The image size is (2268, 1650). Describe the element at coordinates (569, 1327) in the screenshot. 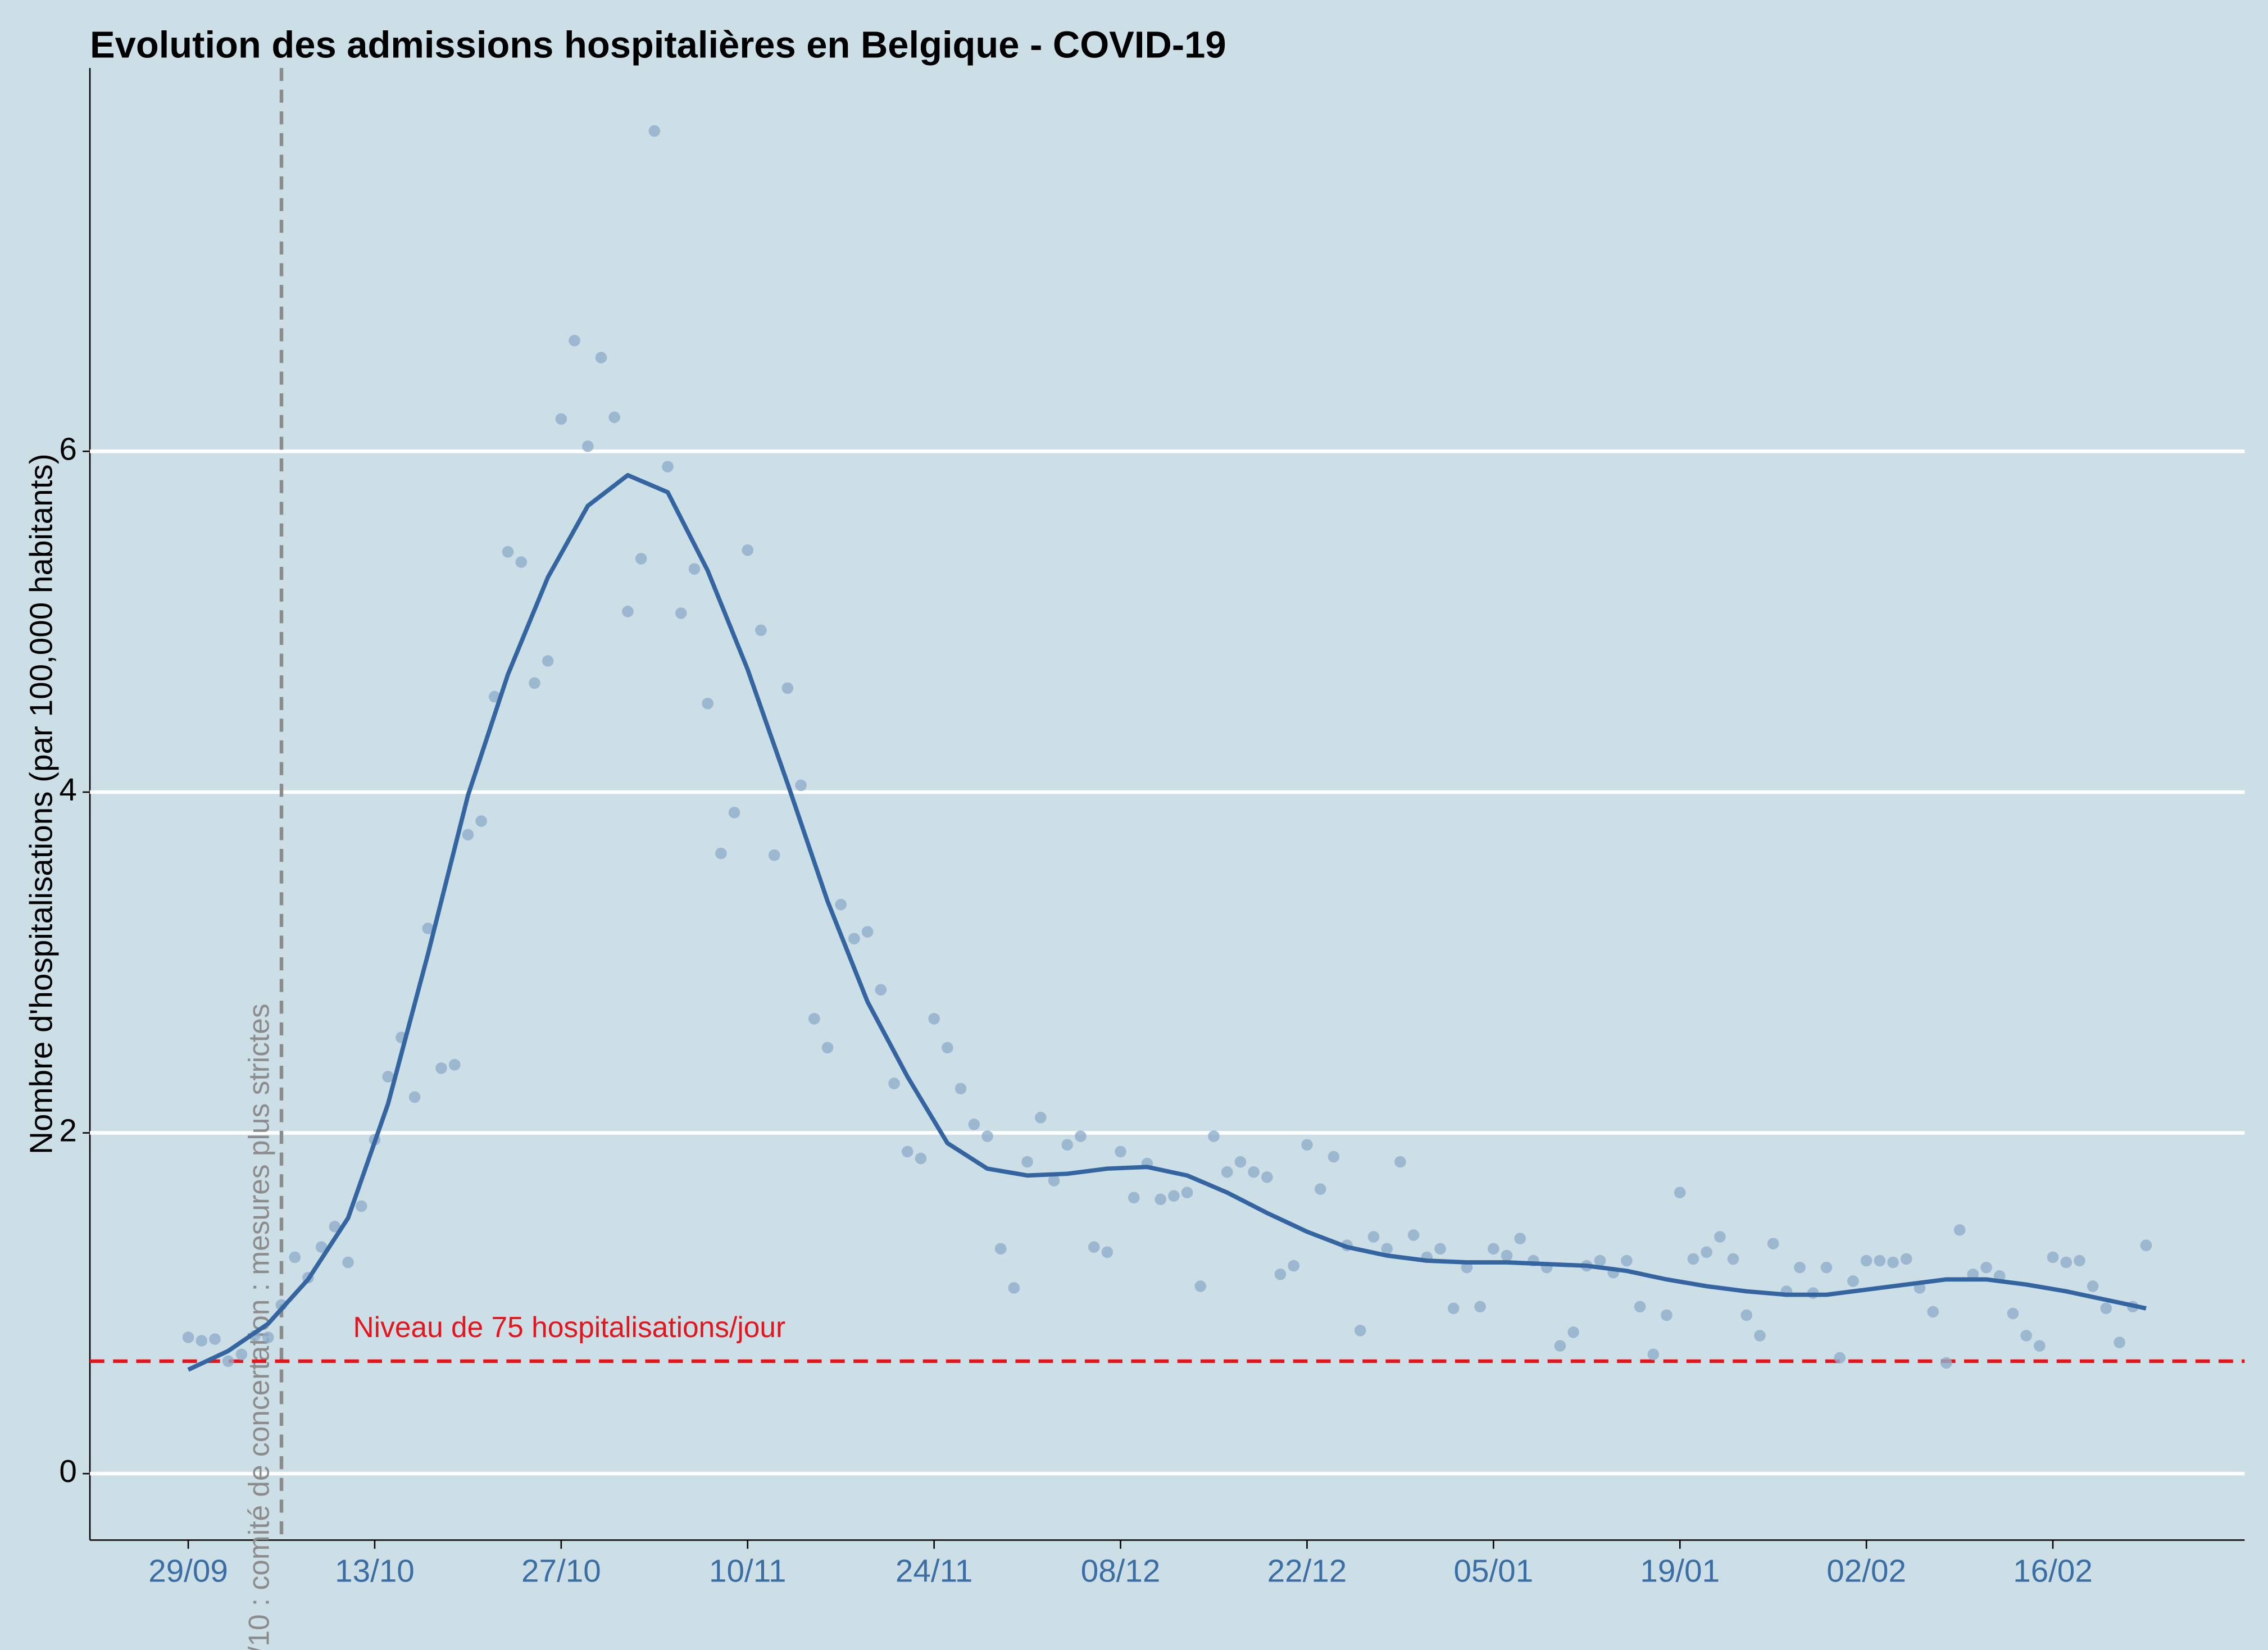

I see `hline-label: Niveau de 75 hospitalisations/jour` at that location.